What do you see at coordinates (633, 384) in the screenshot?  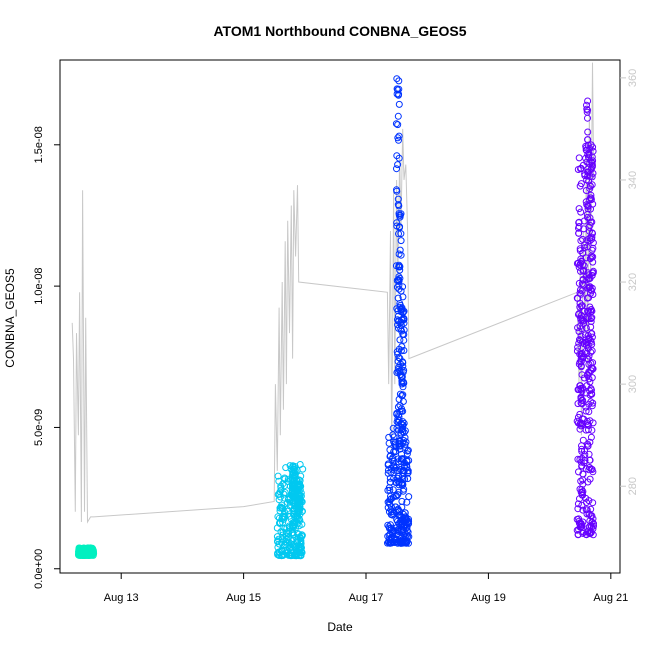 I see `y2-tick-label: 300` at bounding box center [633, 384].